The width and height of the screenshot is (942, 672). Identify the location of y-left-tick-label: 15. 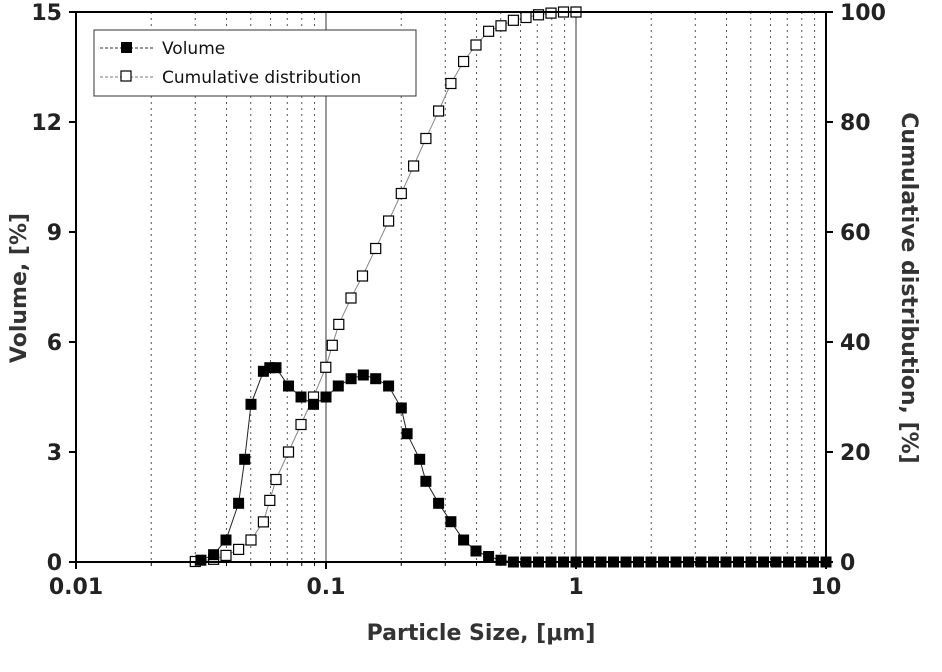
(46, 13).